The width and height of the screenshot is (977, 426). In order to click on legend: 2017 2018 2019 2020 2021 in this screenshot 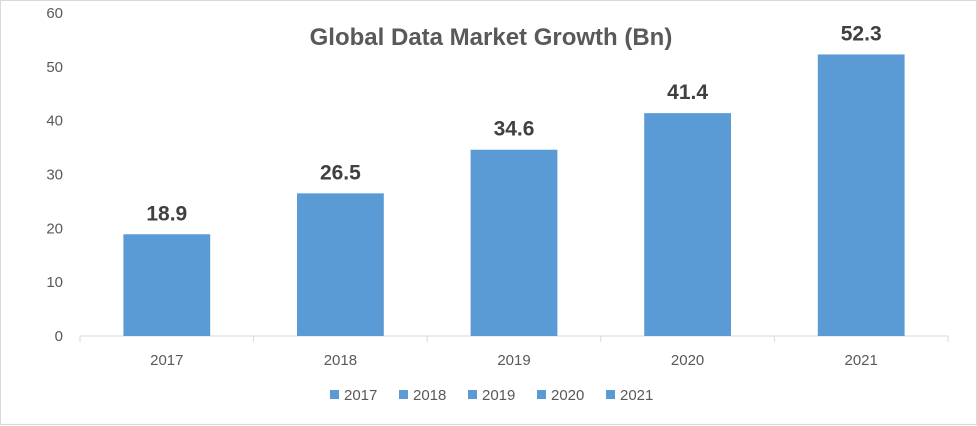, I will do `click(491, 395)`.